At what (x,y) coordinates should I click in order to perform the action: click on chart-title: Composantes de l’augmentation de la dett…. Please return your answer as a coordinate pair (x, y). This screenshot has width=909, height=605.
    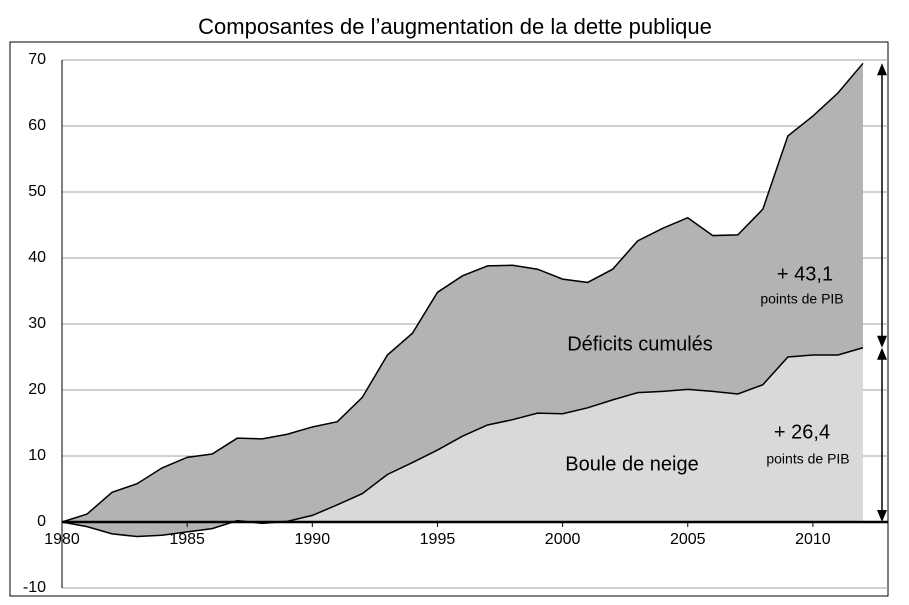
    Looking at the image, I should click on (455, 26).